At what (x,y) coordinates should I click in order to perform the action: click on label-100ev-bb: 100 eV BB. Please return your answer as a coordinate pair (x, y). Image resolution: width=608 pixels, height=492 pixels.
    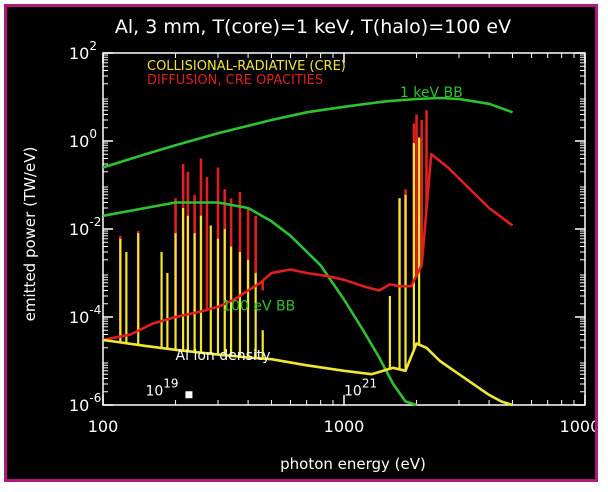
    Looking at the image, I should click on (258, 307).